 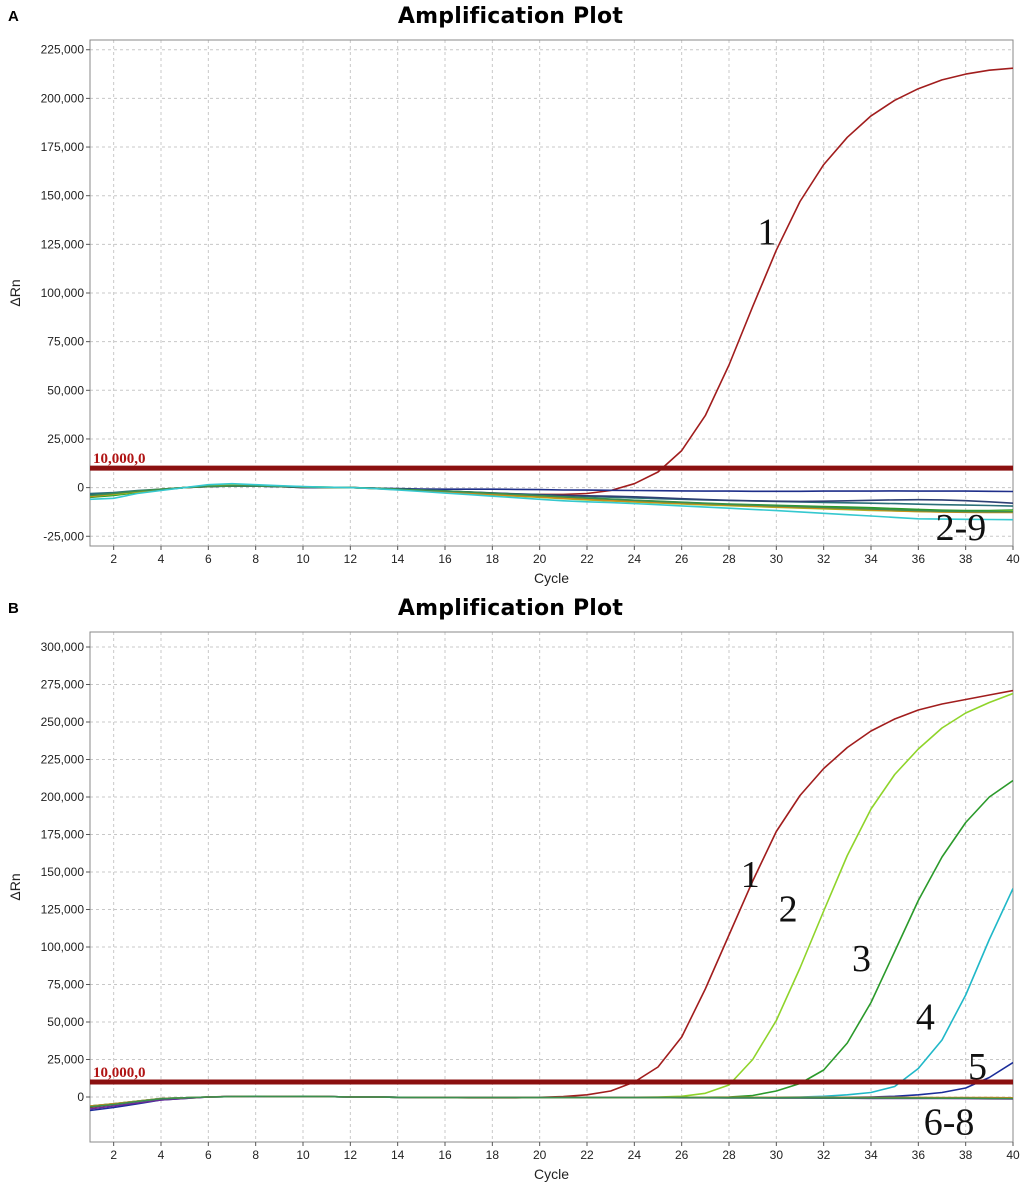 I want to click on panel-letter: B, so click(x=13, y=608).